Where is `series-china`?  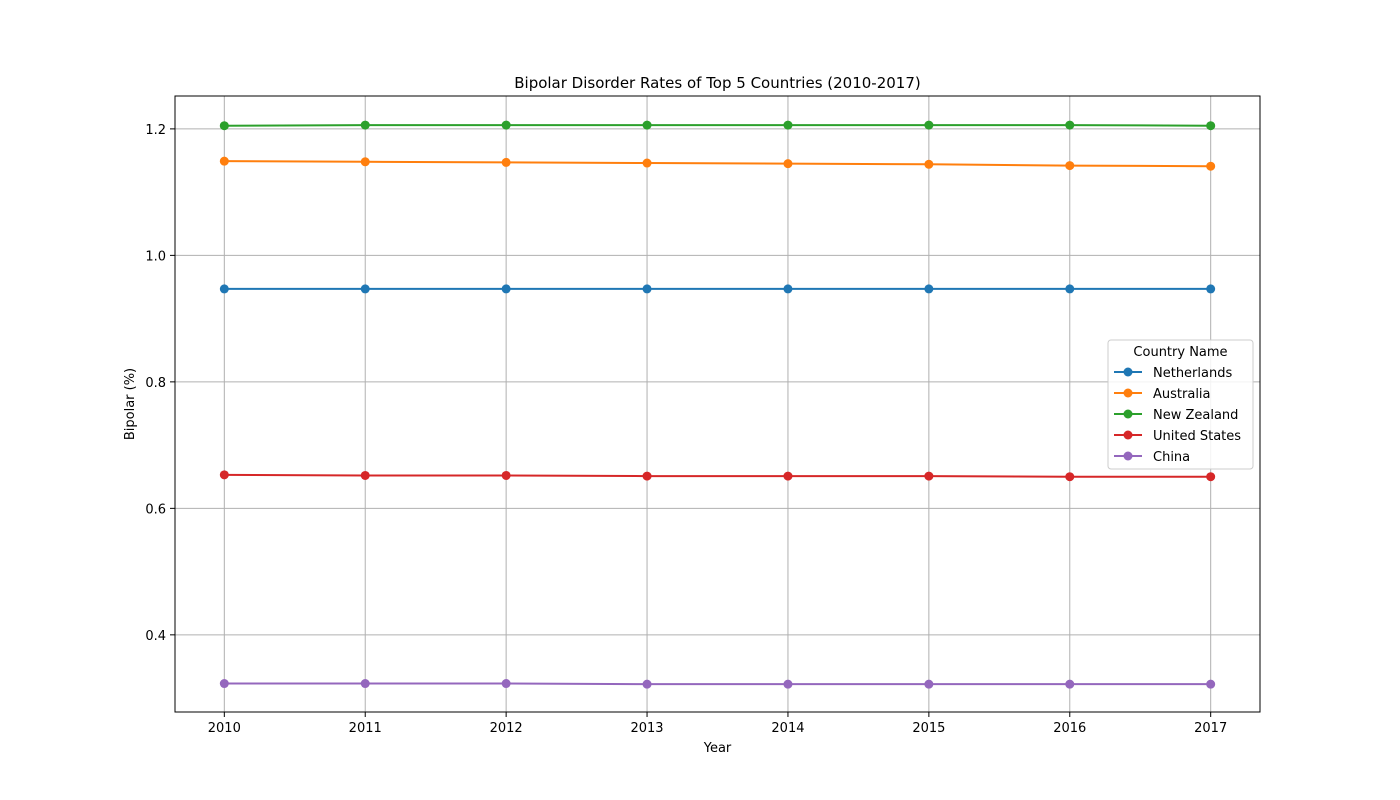
series-china is located at coordinates (717, 684).